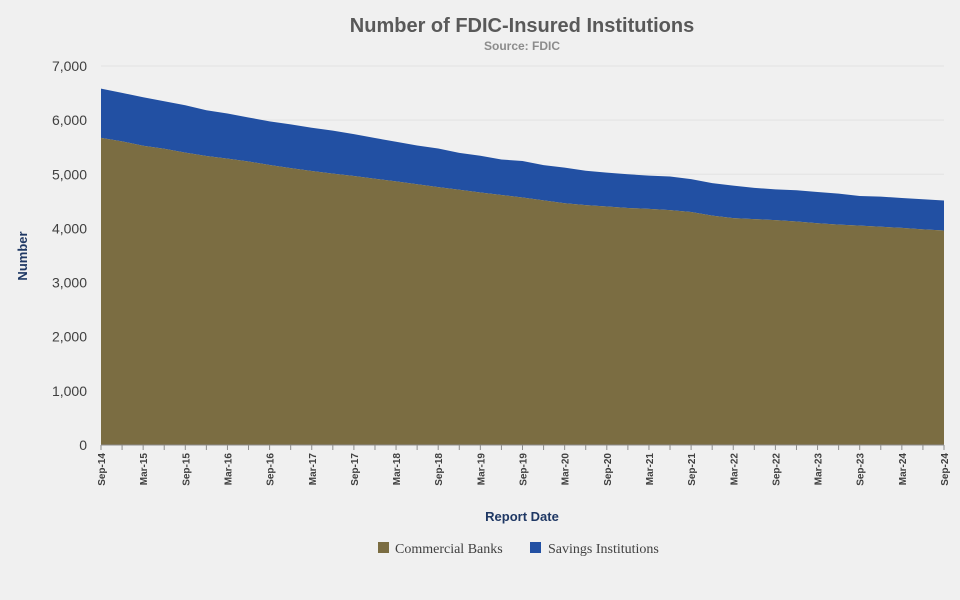  I want to click on y-tick-label: 3,000, so click(69, 283).